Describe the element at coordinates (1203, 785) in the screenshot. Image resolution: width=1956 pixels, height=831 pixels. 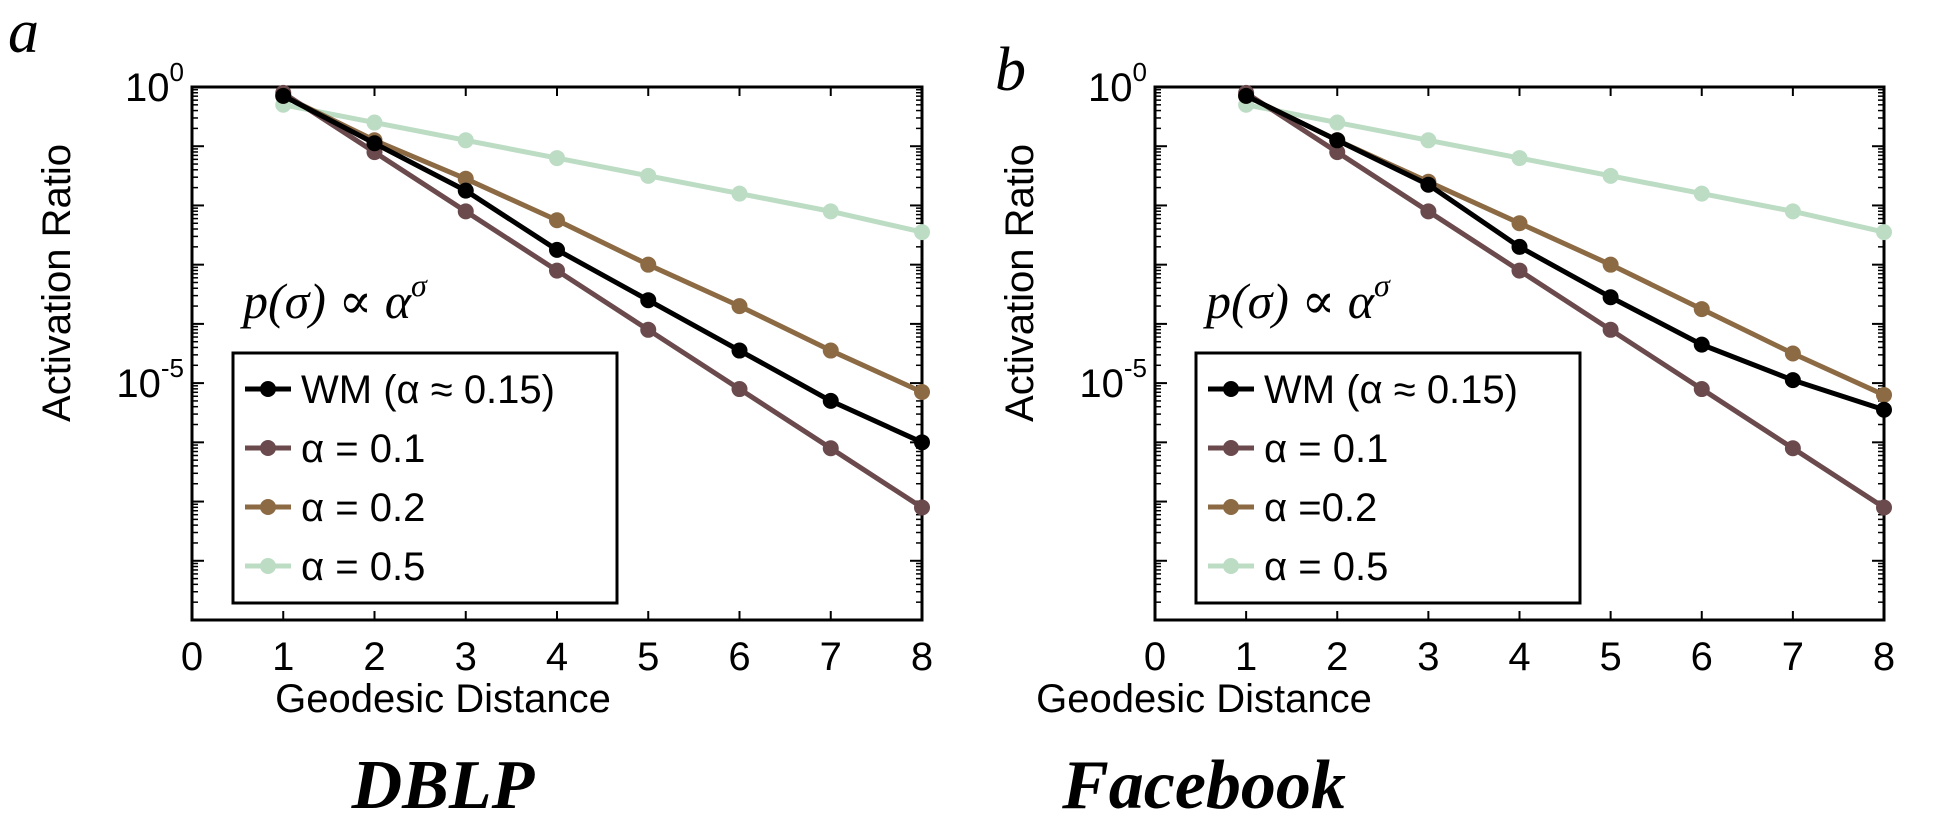
I see `chart-title-facebook: Facebook` at that location.